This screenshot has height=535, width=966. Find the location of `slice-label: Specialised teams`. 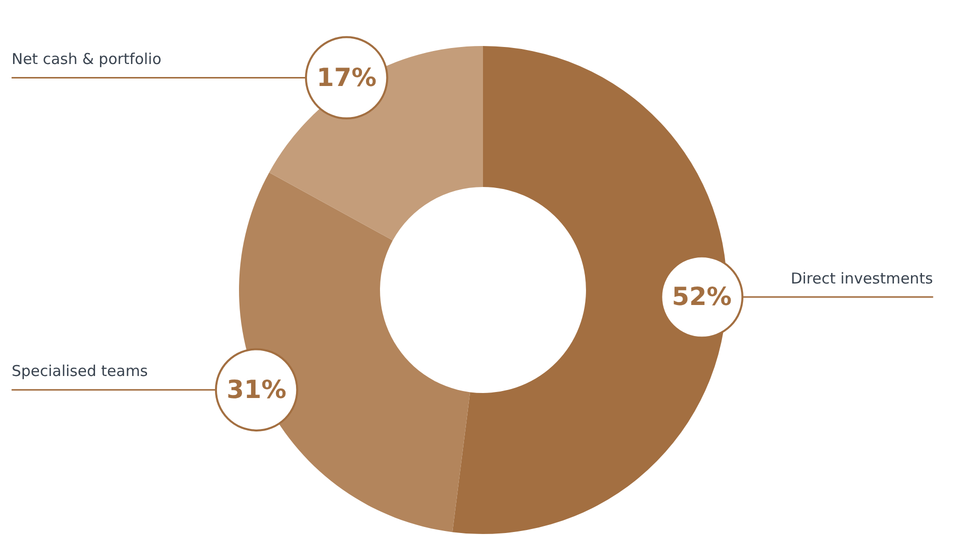

slice-label: Specialised teams is located at coordinates (80, 371).